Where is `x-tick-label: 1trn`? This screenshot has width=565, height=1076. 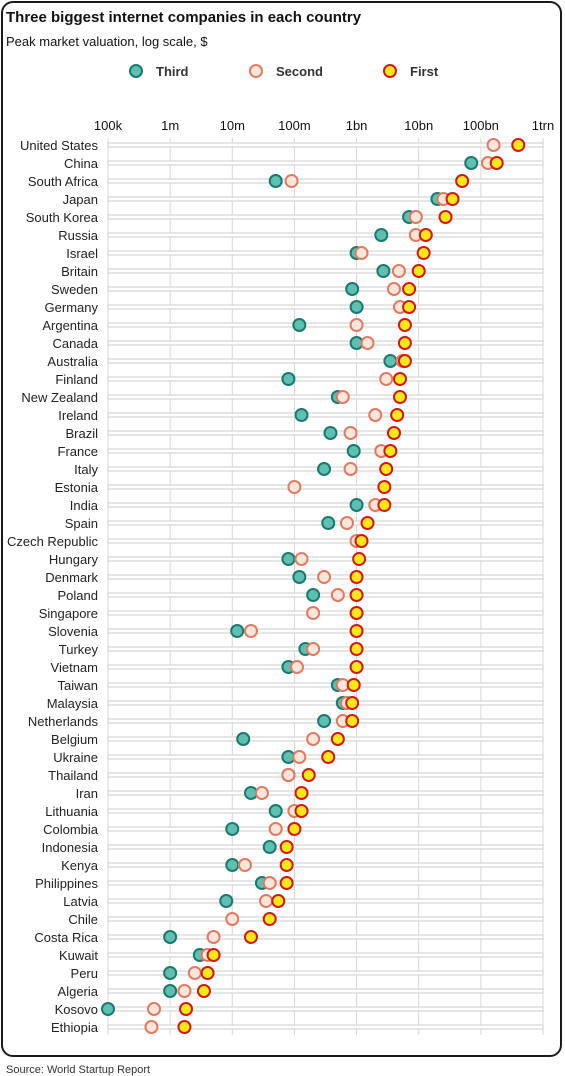 x-tick-label: 1trn is located at coordinates (543, 125).